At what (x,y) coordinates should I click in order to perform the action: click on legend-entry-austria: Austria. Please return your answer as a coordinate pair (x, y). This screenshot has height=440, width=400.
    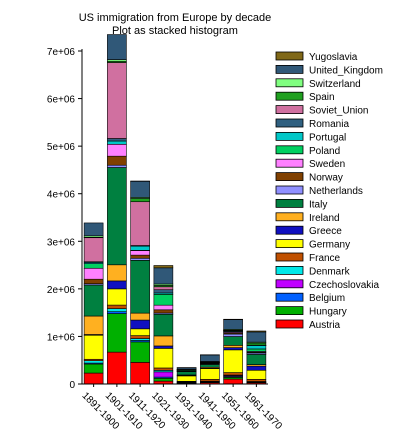
    Looking at the image, I should click on (308, 325).